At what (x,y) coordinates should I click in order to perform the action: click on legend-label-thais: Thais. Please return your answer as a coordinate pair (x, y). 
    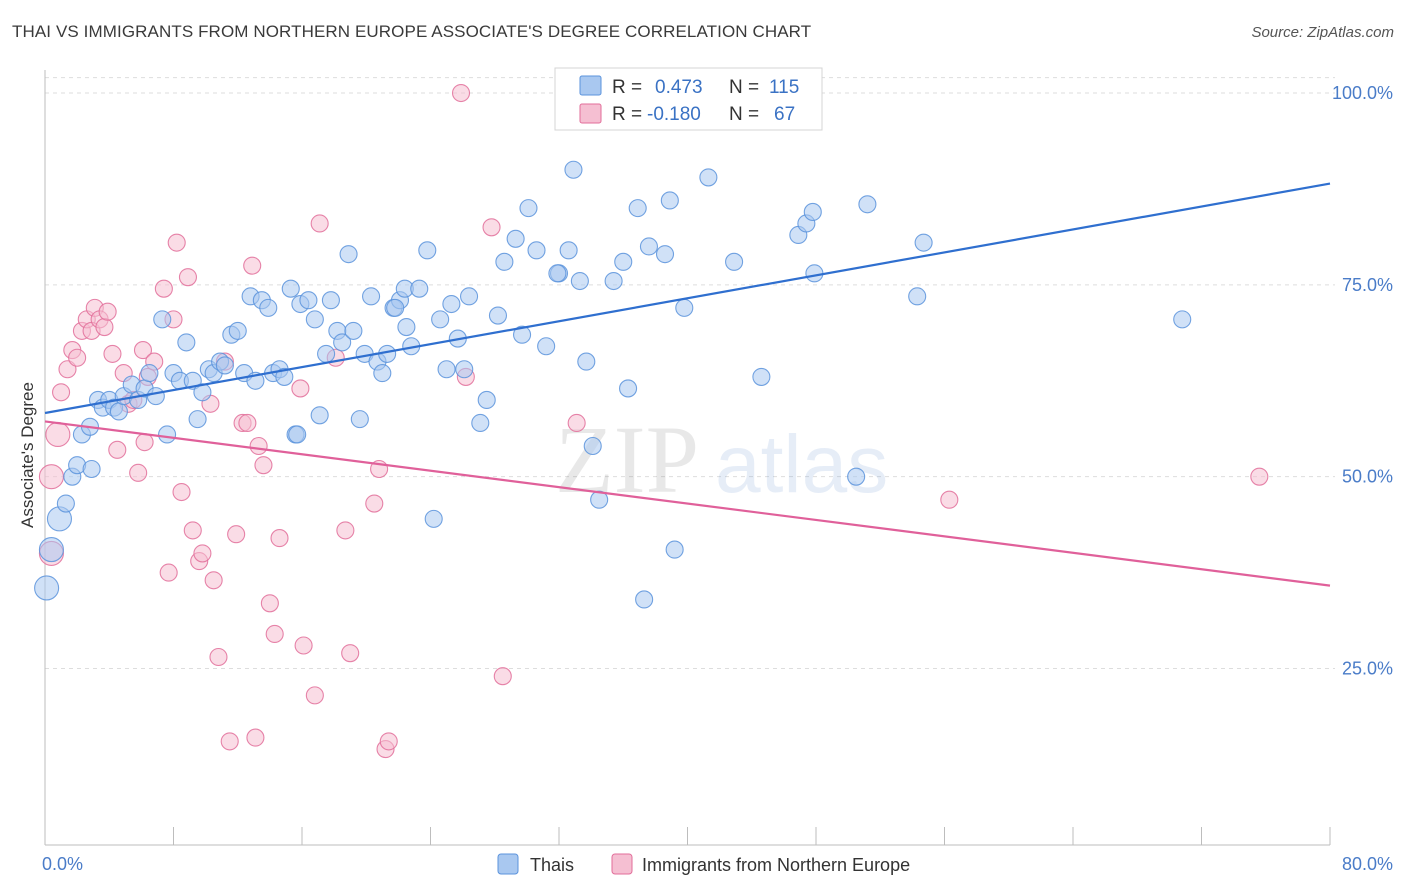
    Looking at the image, I should click on (552, 865).